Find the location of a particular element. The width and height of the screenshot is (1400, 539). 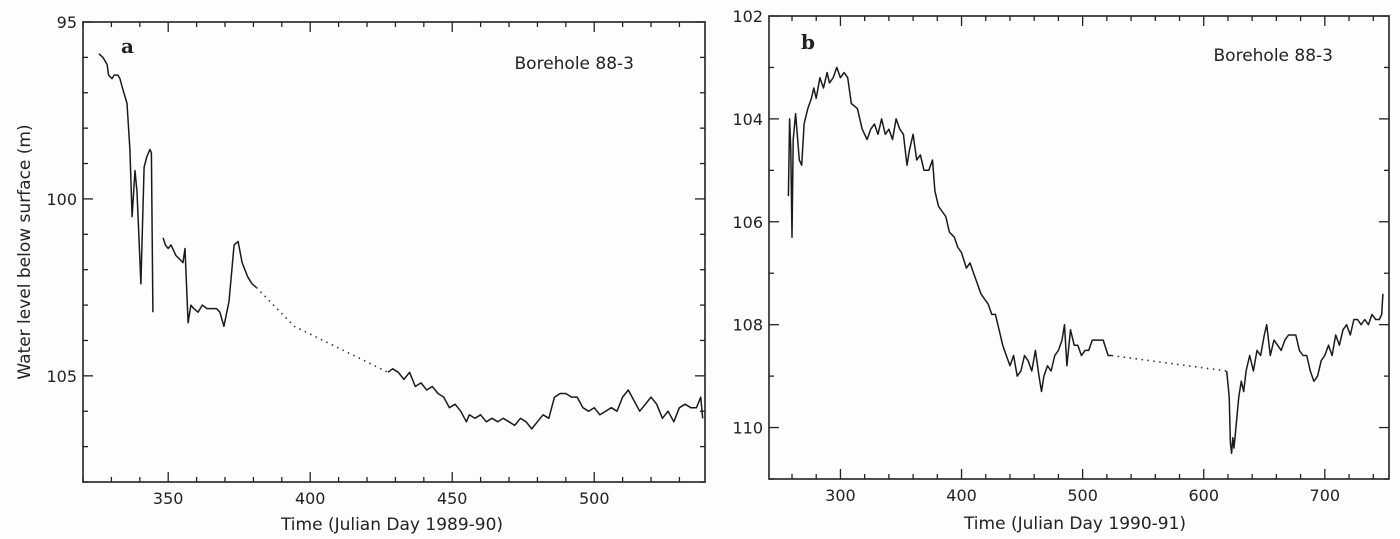

x-tick-label: 600 is located at coordinates (1203, 495).